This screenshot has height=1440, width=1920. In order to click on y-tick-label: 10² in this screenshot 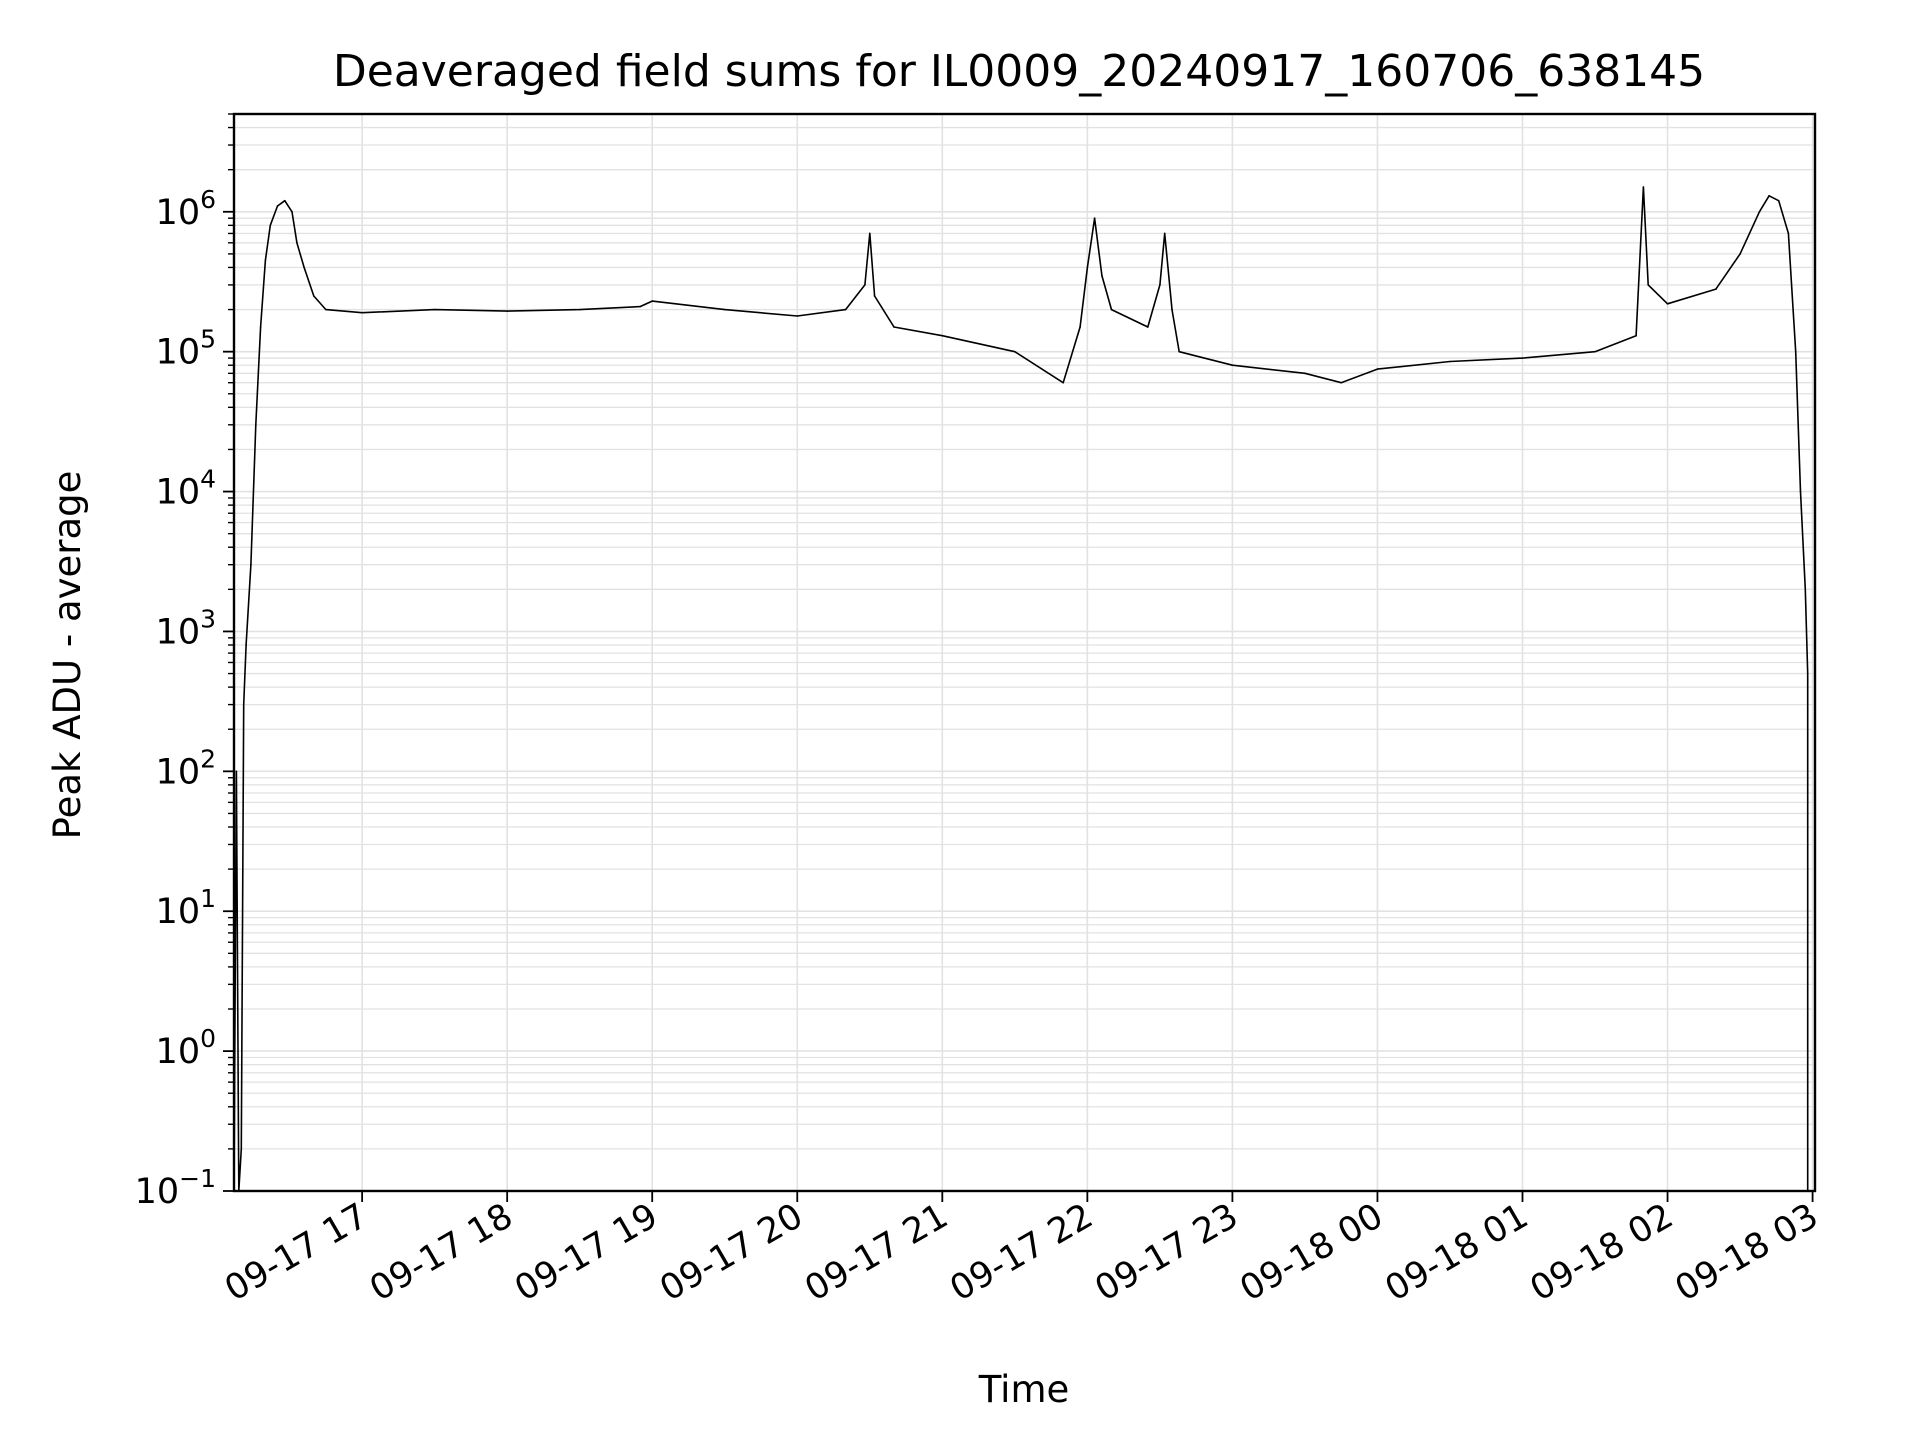, I will do `click(186, 768)`.